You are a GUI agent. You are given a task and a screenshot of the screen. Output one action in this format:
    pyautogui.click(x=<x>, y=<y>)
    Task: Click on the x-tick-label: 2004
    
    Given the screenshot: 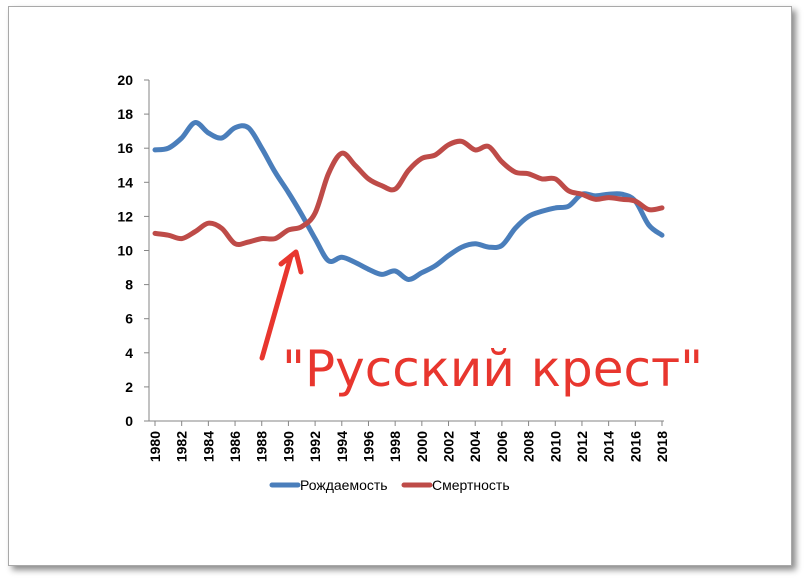 What is the action you would take?
    pyautogui.click(x=475, y=446)
    